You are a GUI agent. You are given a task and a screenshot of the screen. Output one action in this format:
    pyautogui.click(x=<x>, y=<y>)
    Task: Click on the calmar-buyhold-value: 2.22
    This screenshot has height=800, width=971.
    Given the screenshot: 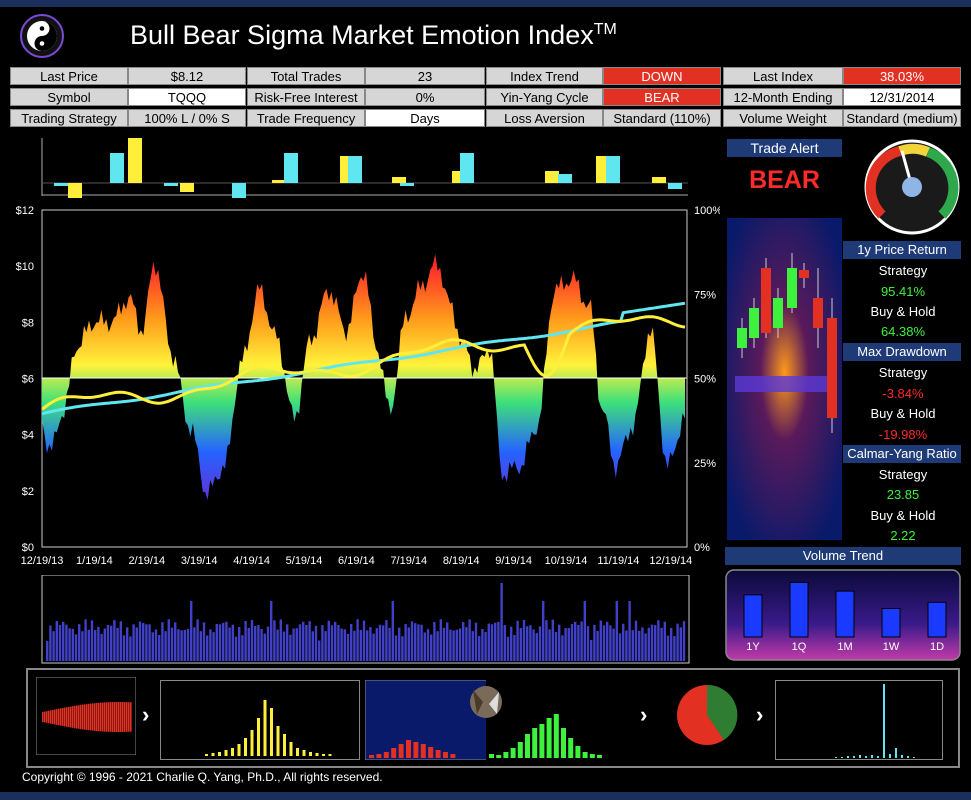 What is the action you would take?
    pyautogui.click(x=903, y=535)
    